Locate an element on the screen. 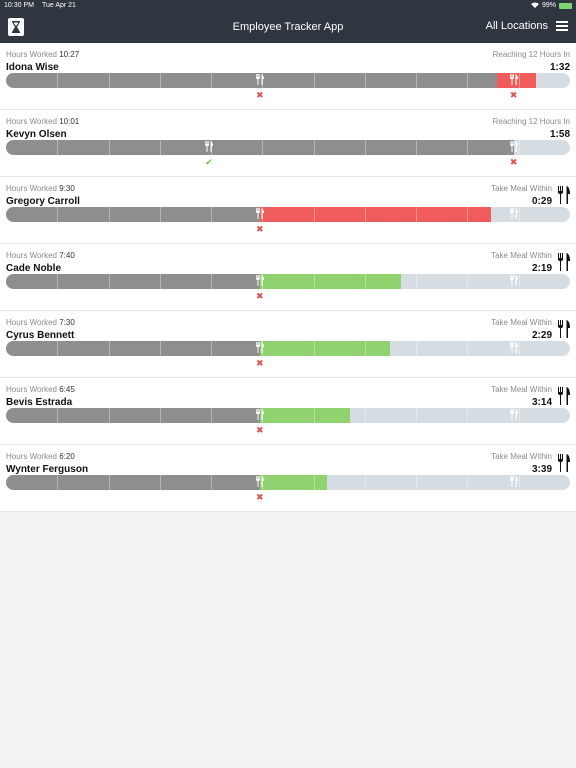 The width and height of the screenshot is (576, 768). hamburger-icon is located at coordinates (562, 26).